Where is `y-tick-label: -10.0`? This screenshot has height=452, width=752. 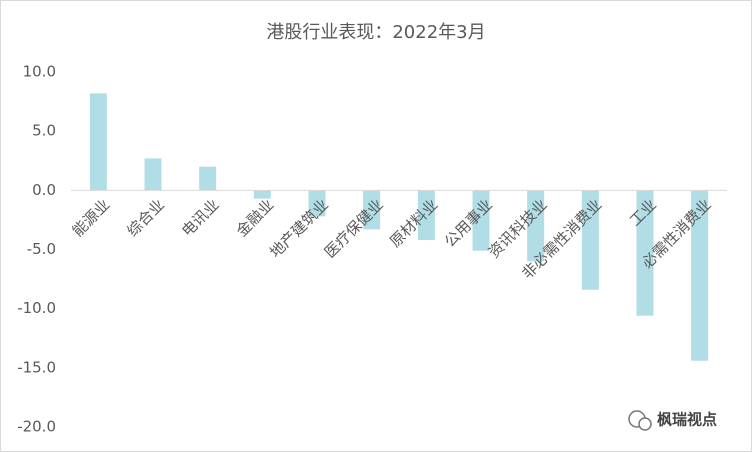 y-tick-label: -10.0 is located at coordinates (36, 308).